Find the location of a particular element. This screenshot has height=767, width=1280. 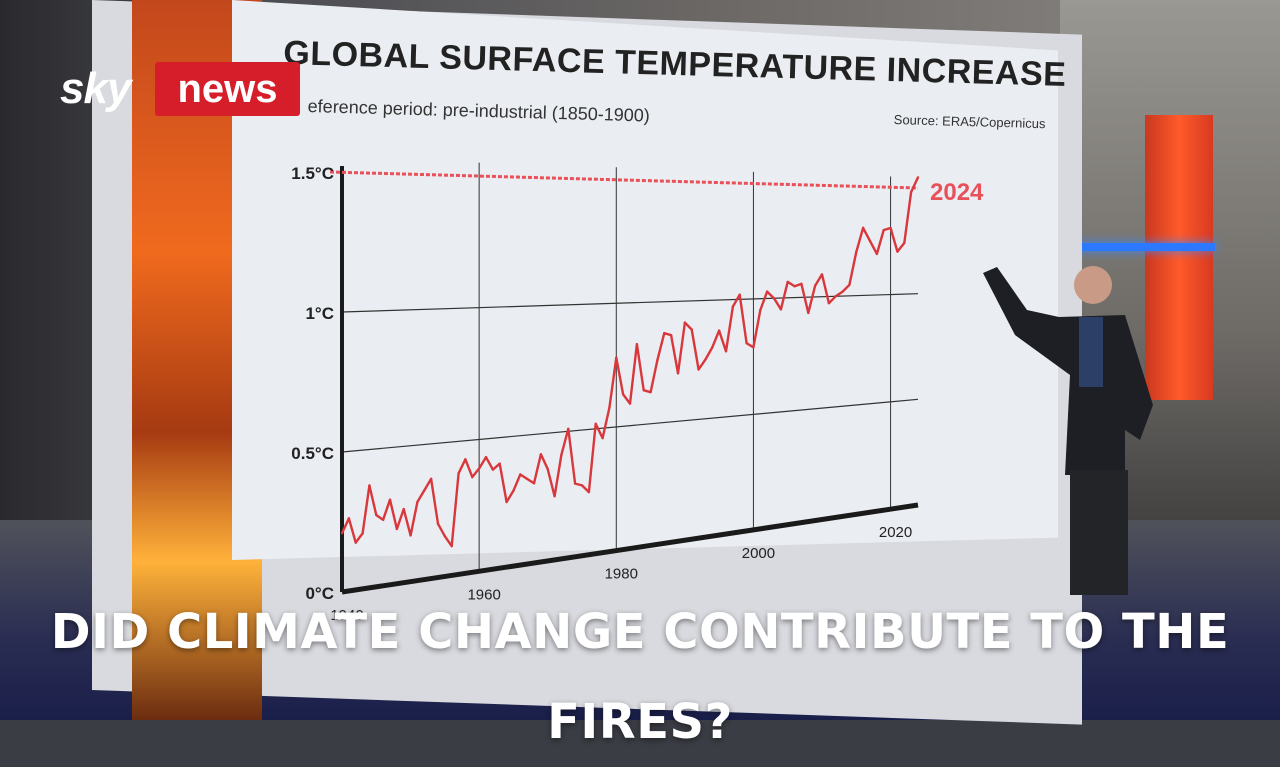

x-tick-label: 1980 is located at coordinates (621, 574).